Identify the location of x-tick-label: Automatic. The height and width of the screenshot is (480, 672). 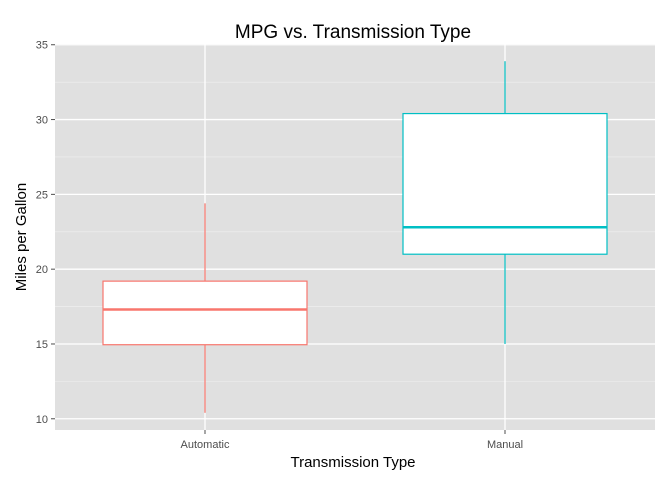
(205, 445).